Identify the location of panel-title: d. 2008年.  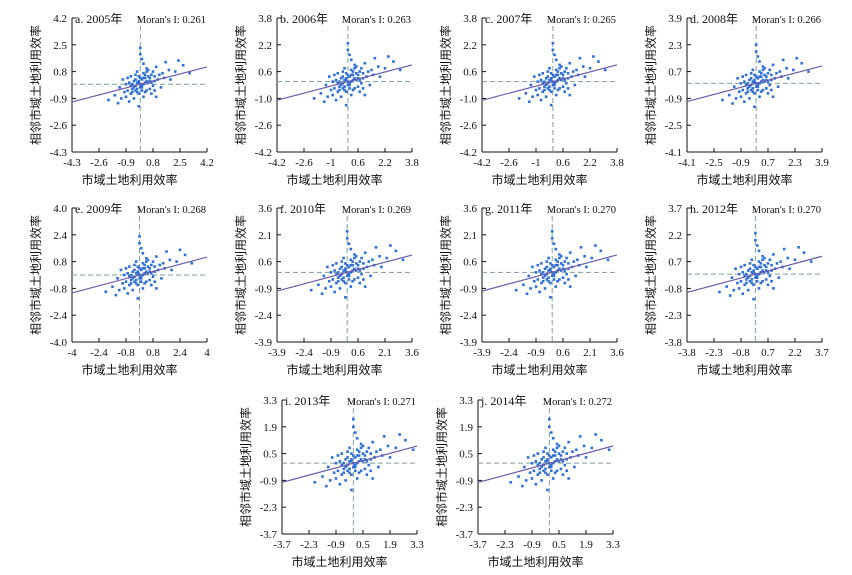
(714, 19).